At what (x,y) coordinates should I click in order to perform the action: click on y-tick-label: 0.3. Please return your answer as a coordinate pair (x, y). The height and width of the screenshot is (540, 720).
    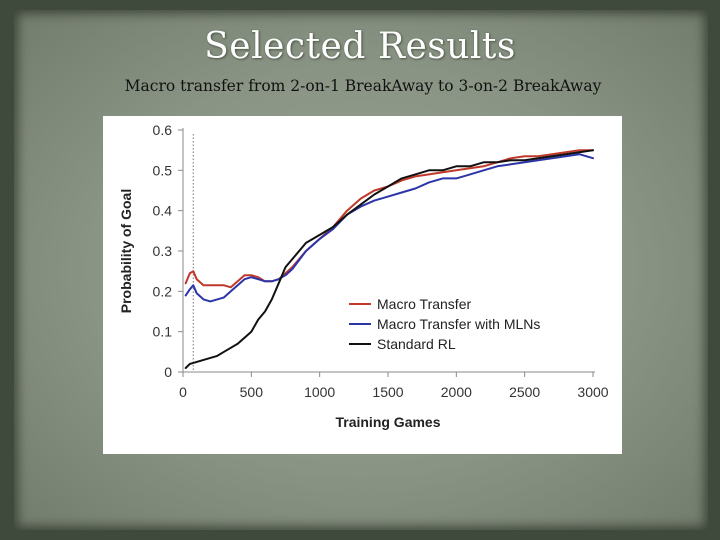
    Looking at the image, I should click on (163, 251).